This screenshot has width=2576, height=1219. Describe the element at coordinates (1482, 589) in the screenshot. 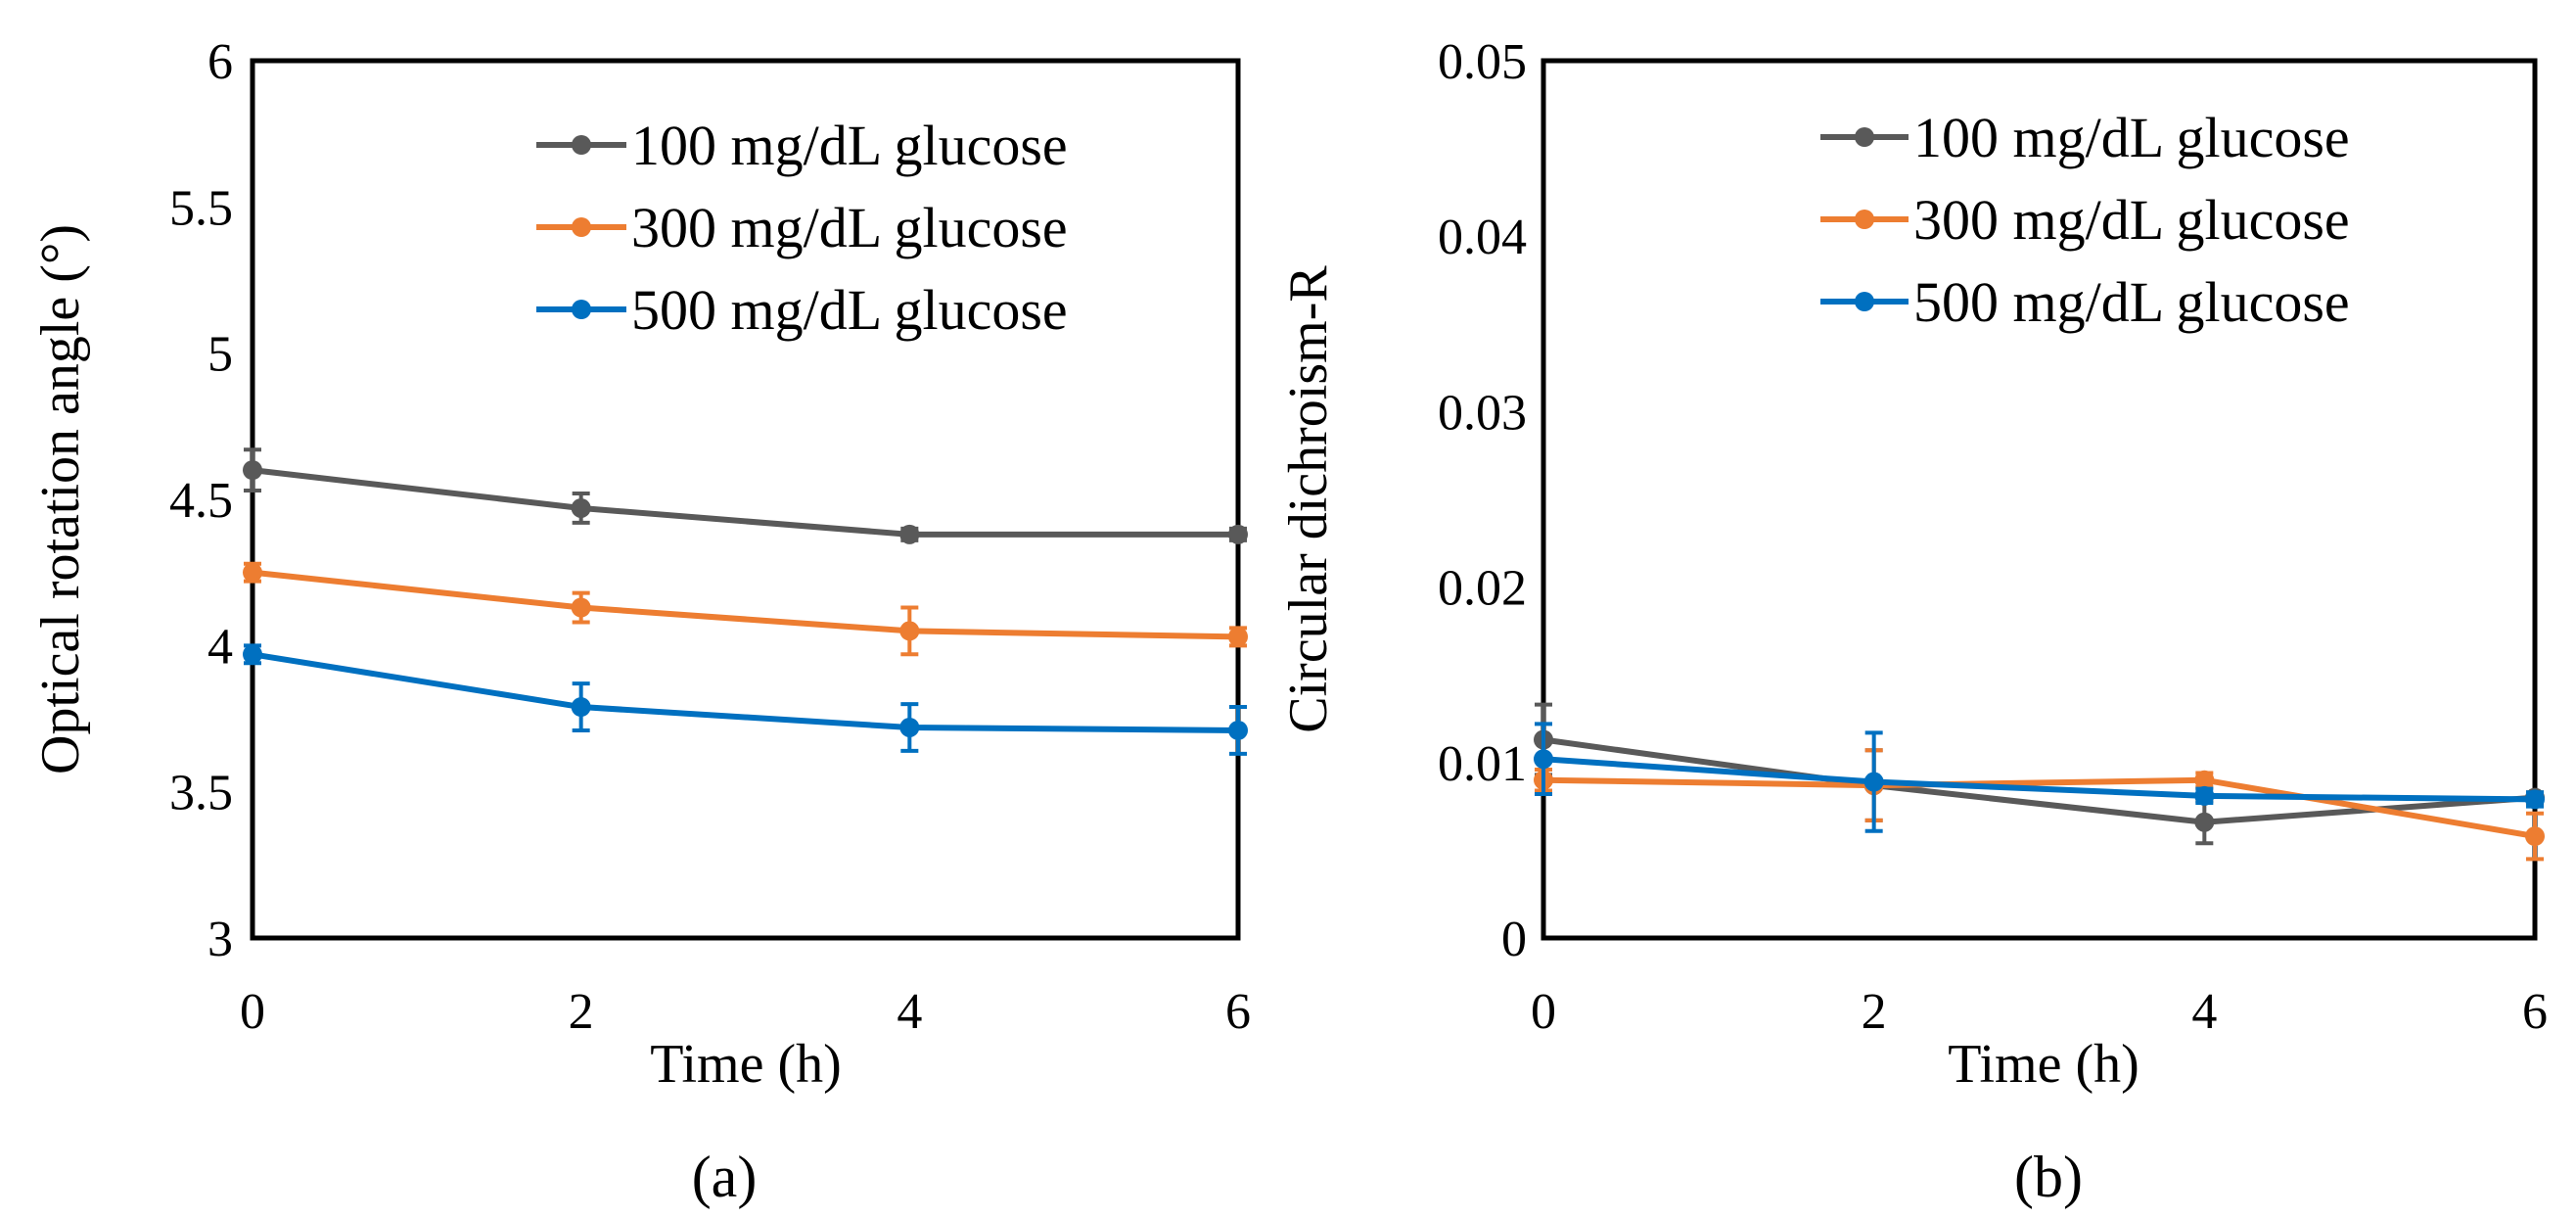

I see `y-tick-label: 0.02` at that location.